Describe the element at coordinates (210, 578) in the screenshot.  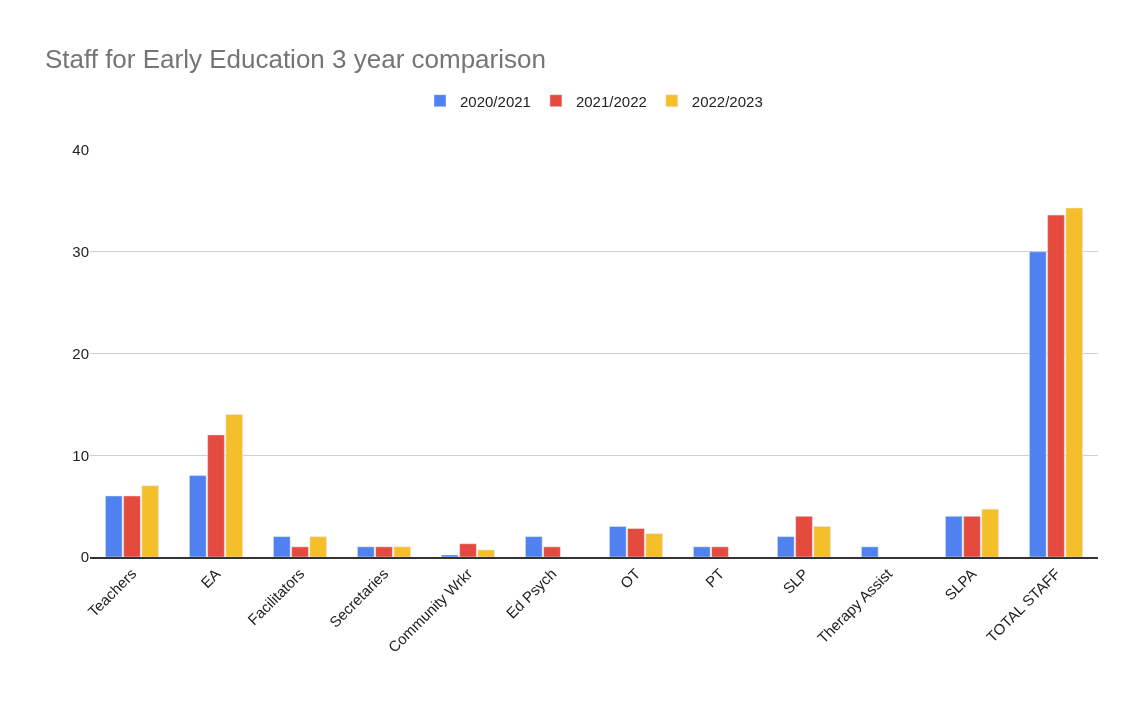
I see `x-tick-label: EA` at that location.